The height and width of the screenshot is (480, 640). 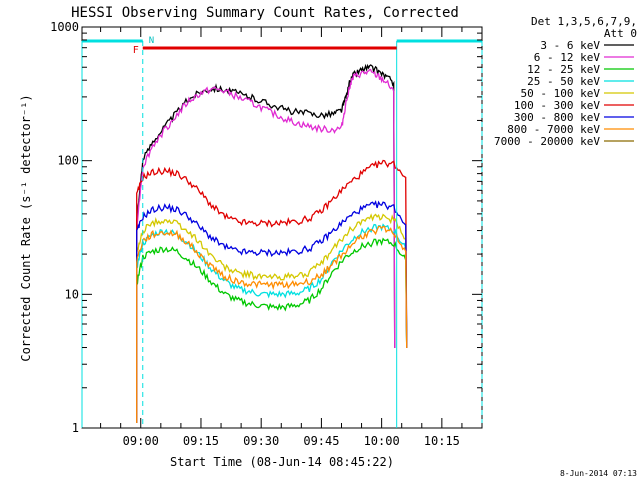 What do you see at coordinates (557, 105) in the screenshot?
I see `legend-entry-label: 100 - 300 keV` at bounding box center [557, 105].